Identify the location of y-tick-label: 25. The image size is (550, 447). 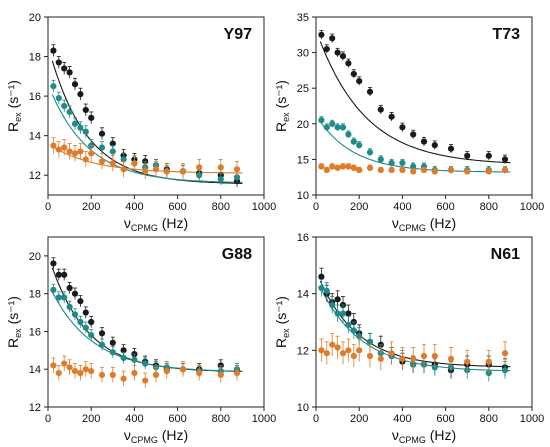
(303, 89).